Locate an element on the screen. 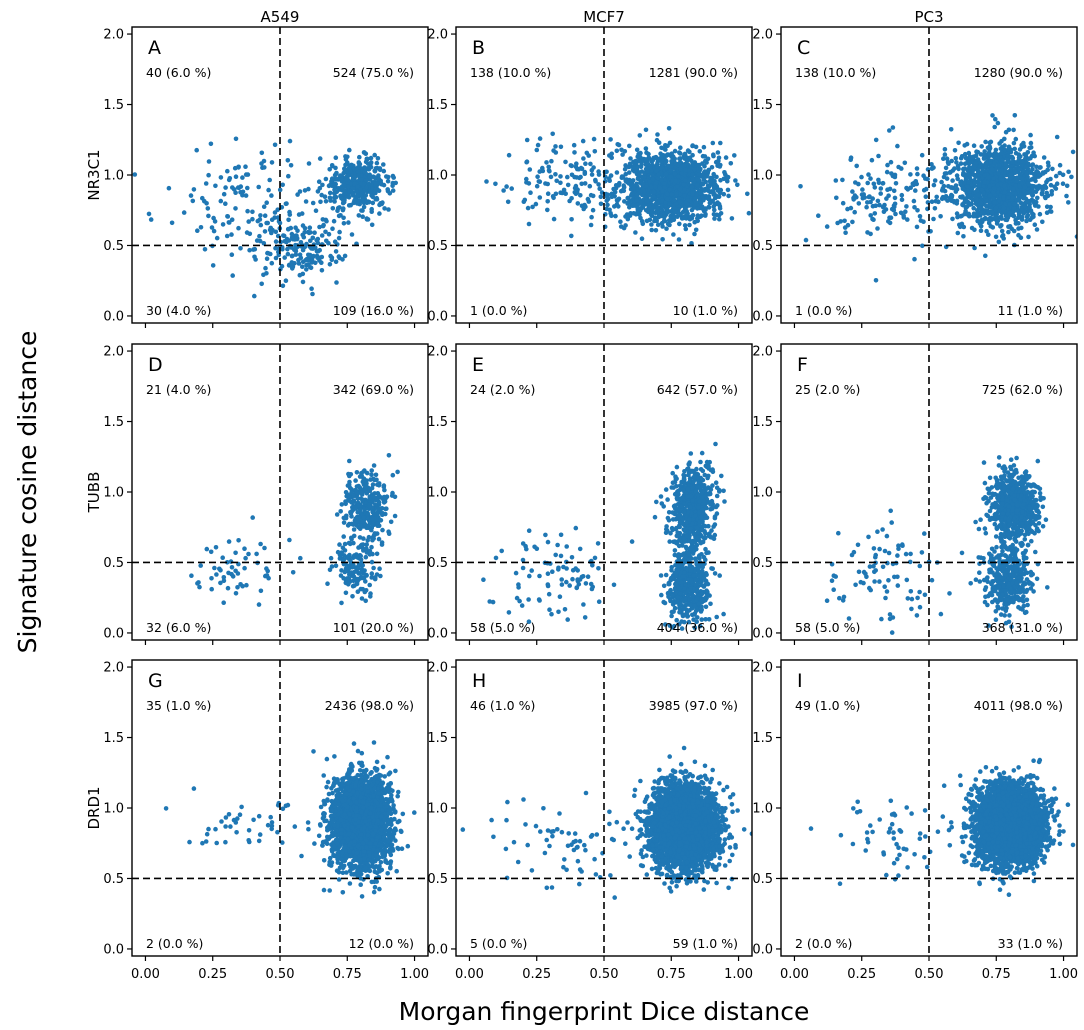 The width and height of the screenshot is (1084, 1030). y-tick-label: 1.5 is located at coordinates (437, 105).